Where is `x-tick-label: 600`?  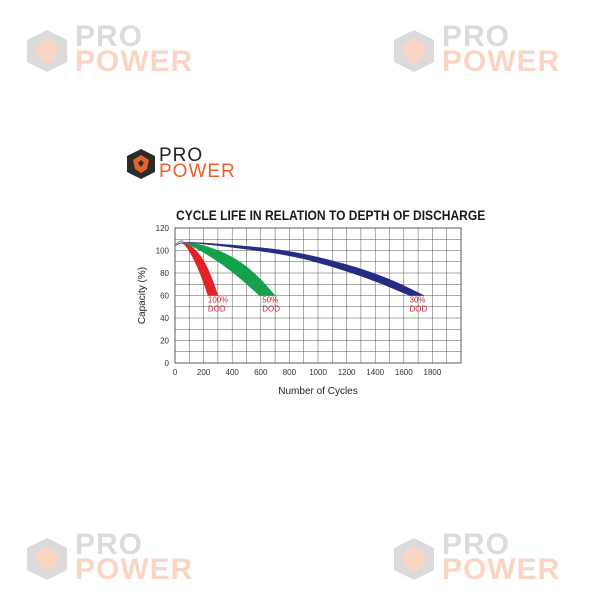
x-tick-label: 600 is located at coordinates (261, 372).